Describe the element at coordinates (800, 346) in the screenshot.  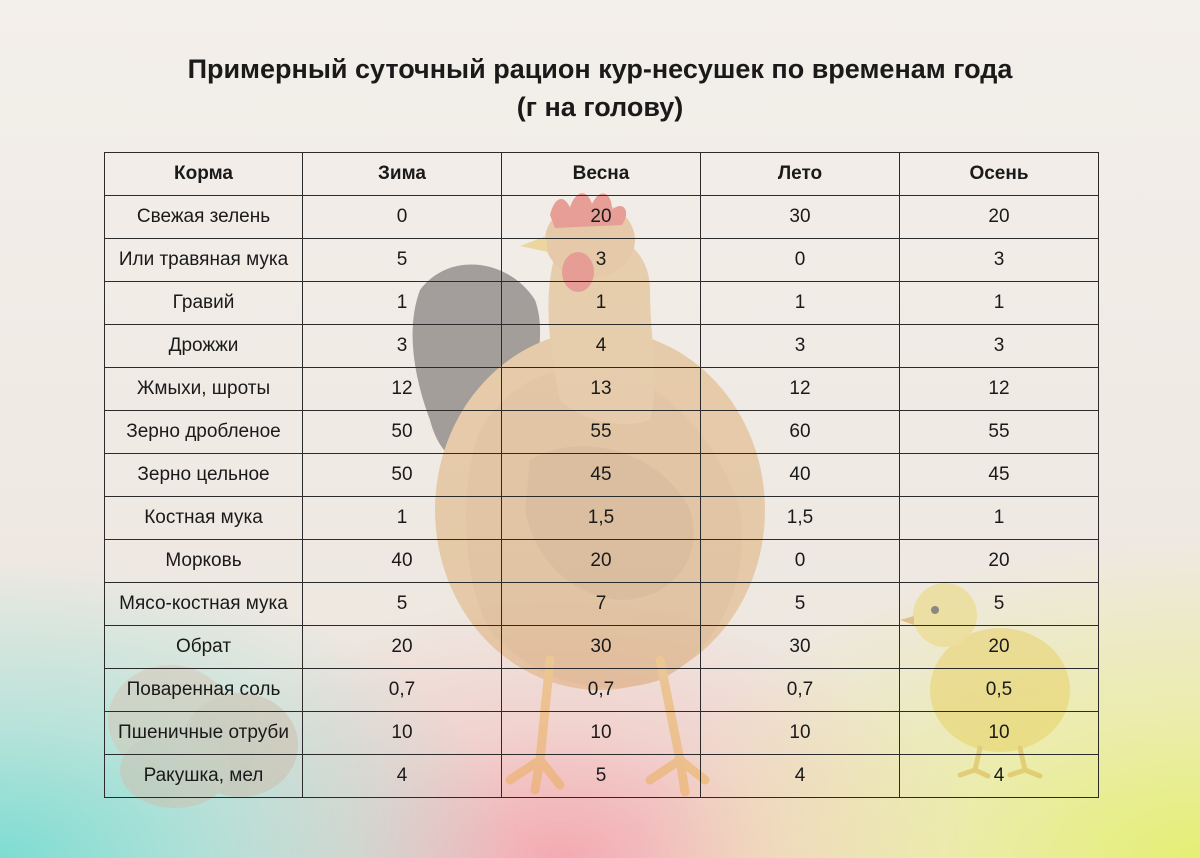
I see `summer-value: 3` at that location.